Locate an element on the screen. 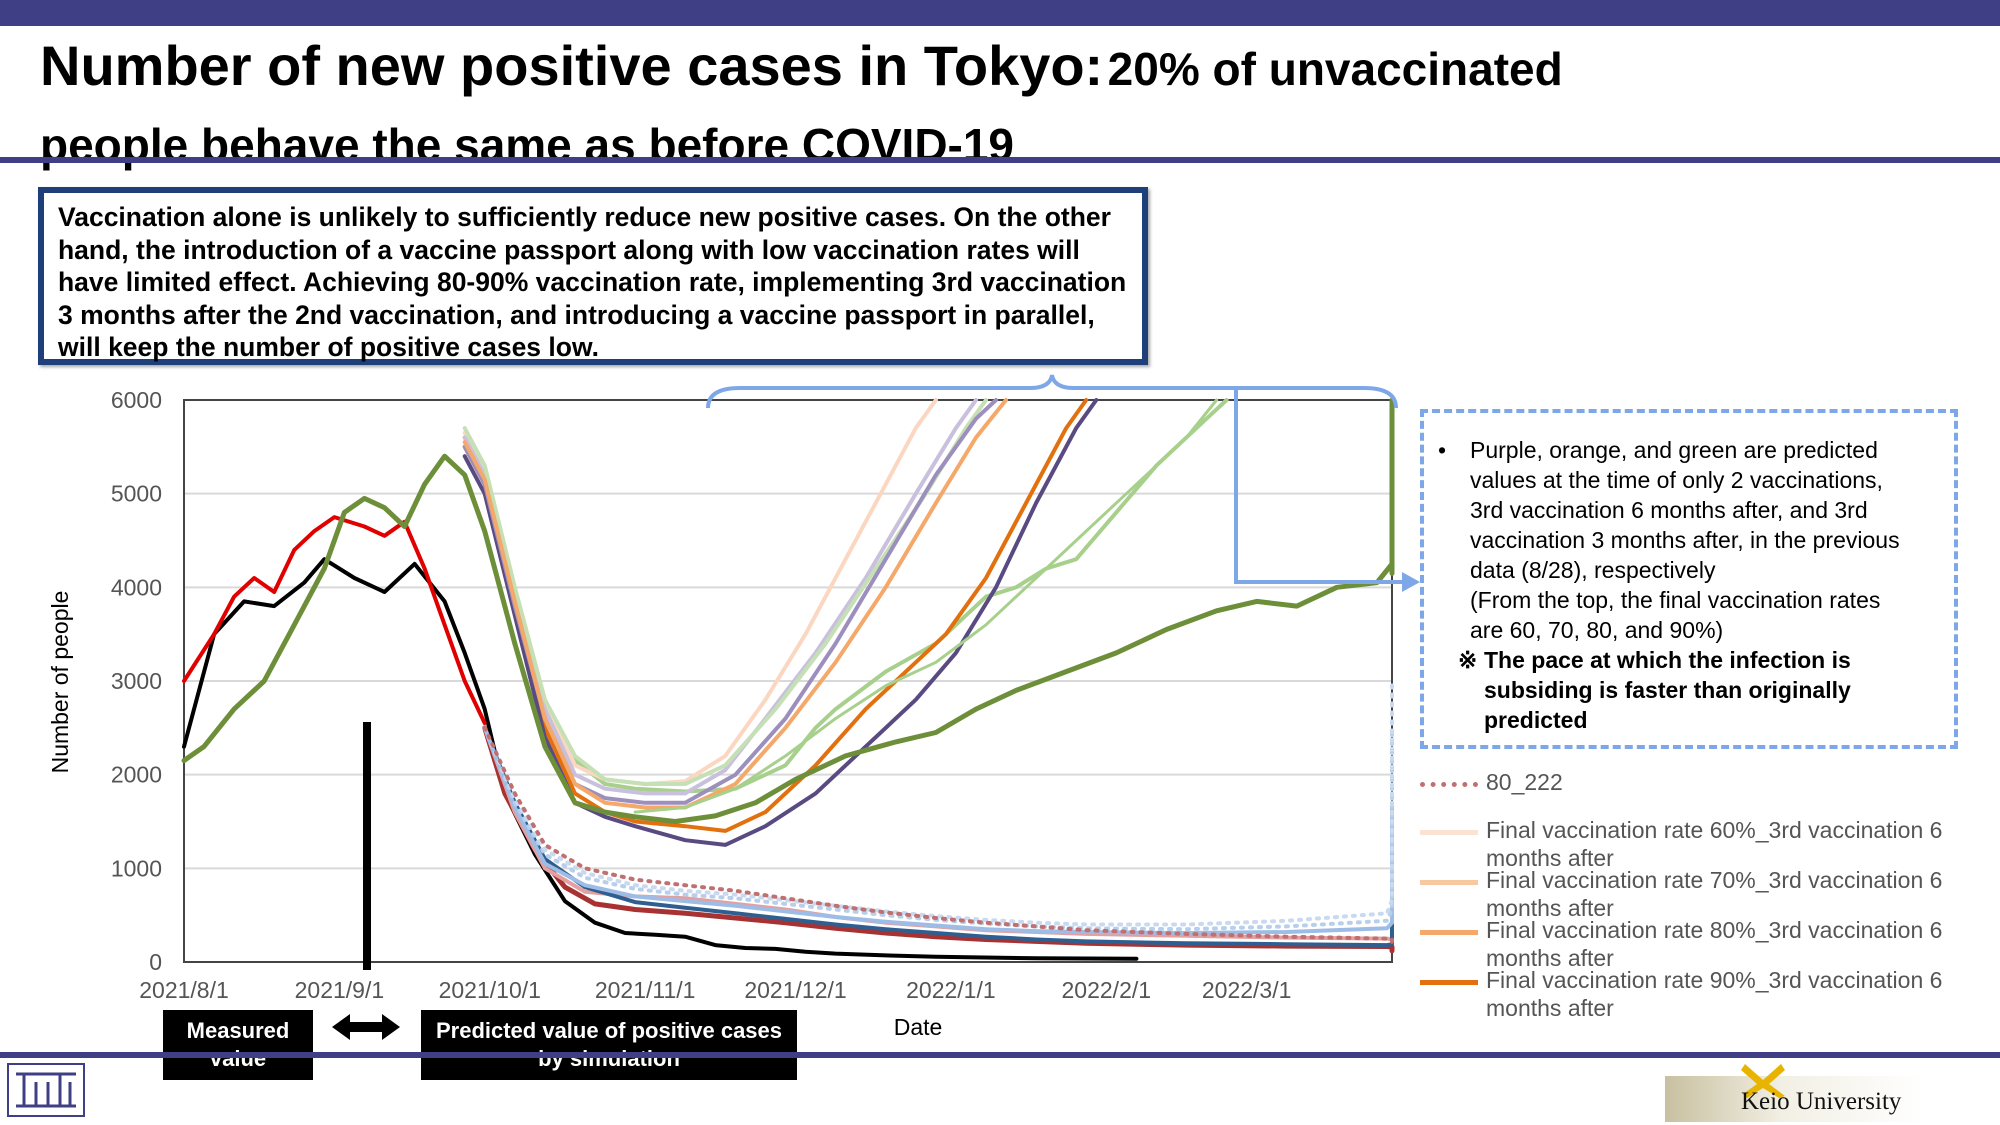 Image resolution: width=2000 pixels, height=1125 pixels. measured-value-badge: Measured value is located at coordinates (238, 1045).